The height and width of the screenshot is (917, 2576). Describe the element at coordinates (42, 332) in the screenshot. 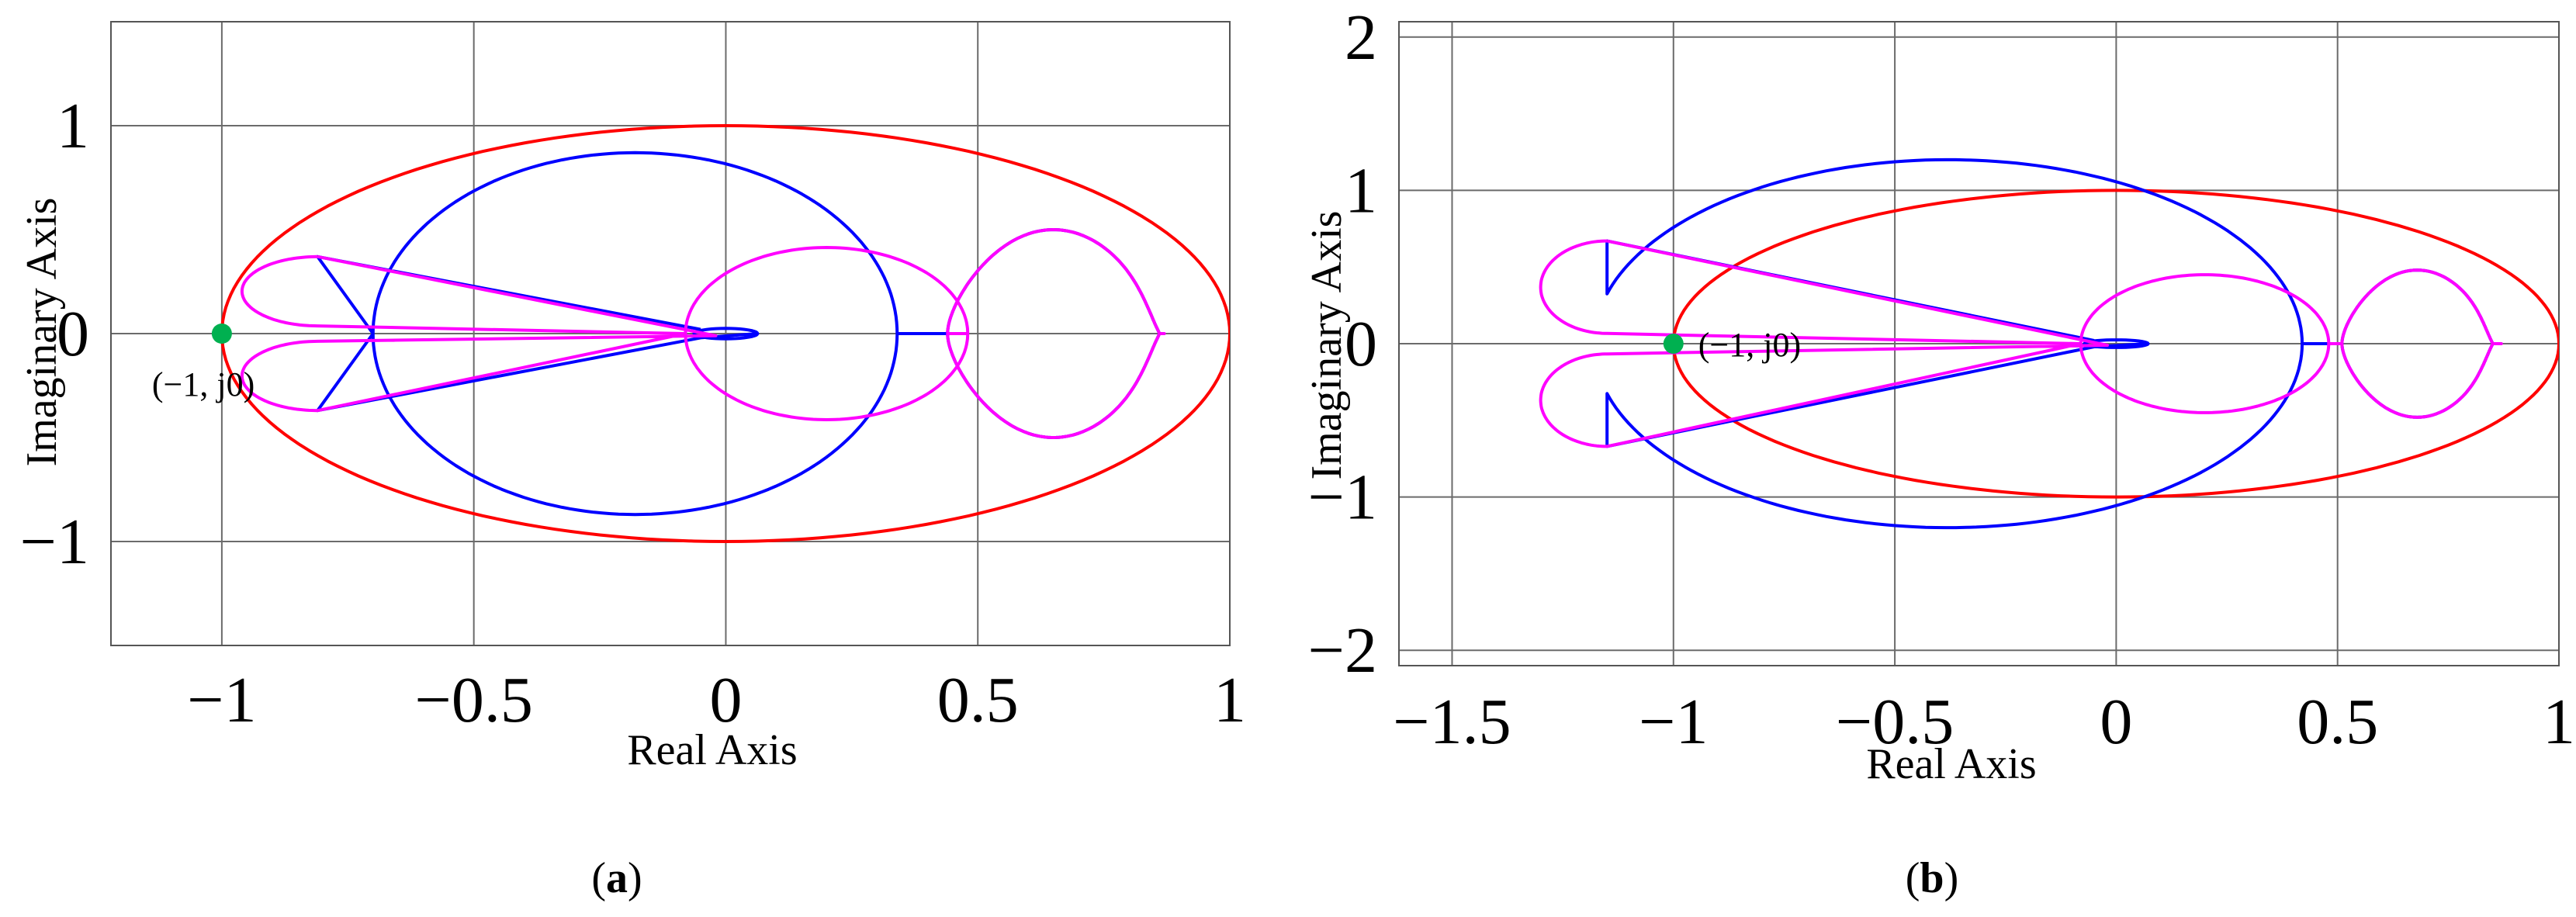

I see `y-axis-label-a: Imaginary Axis` at that location.